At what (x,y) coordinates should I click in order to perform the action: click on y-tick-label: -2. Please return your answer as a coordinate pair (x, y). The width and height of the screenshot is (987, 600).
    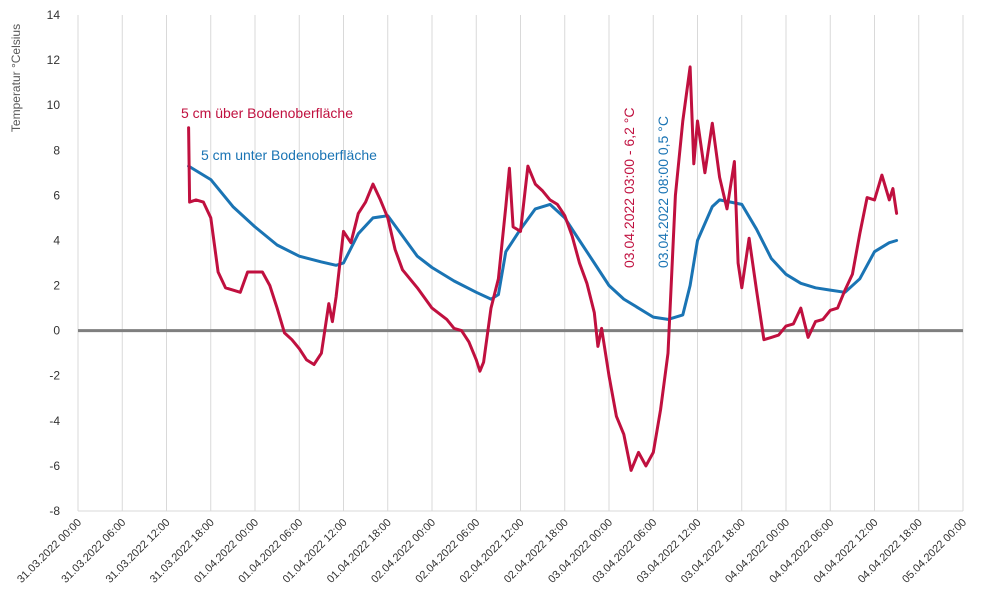
    Looking at the image, I should click on (54, 376).